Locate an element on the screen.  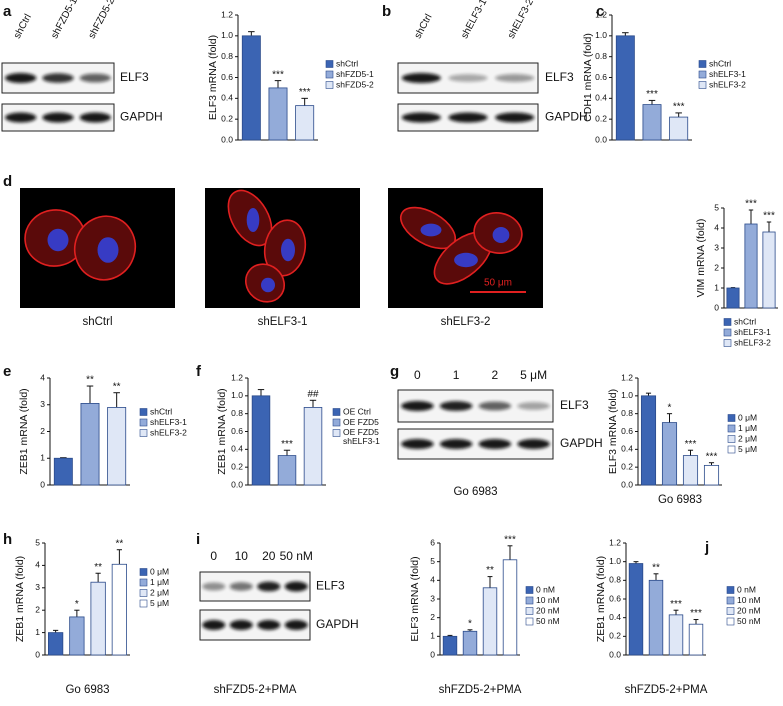
x-axis-label: shFZD5-2+PMA is located at coordinates (666, 690).